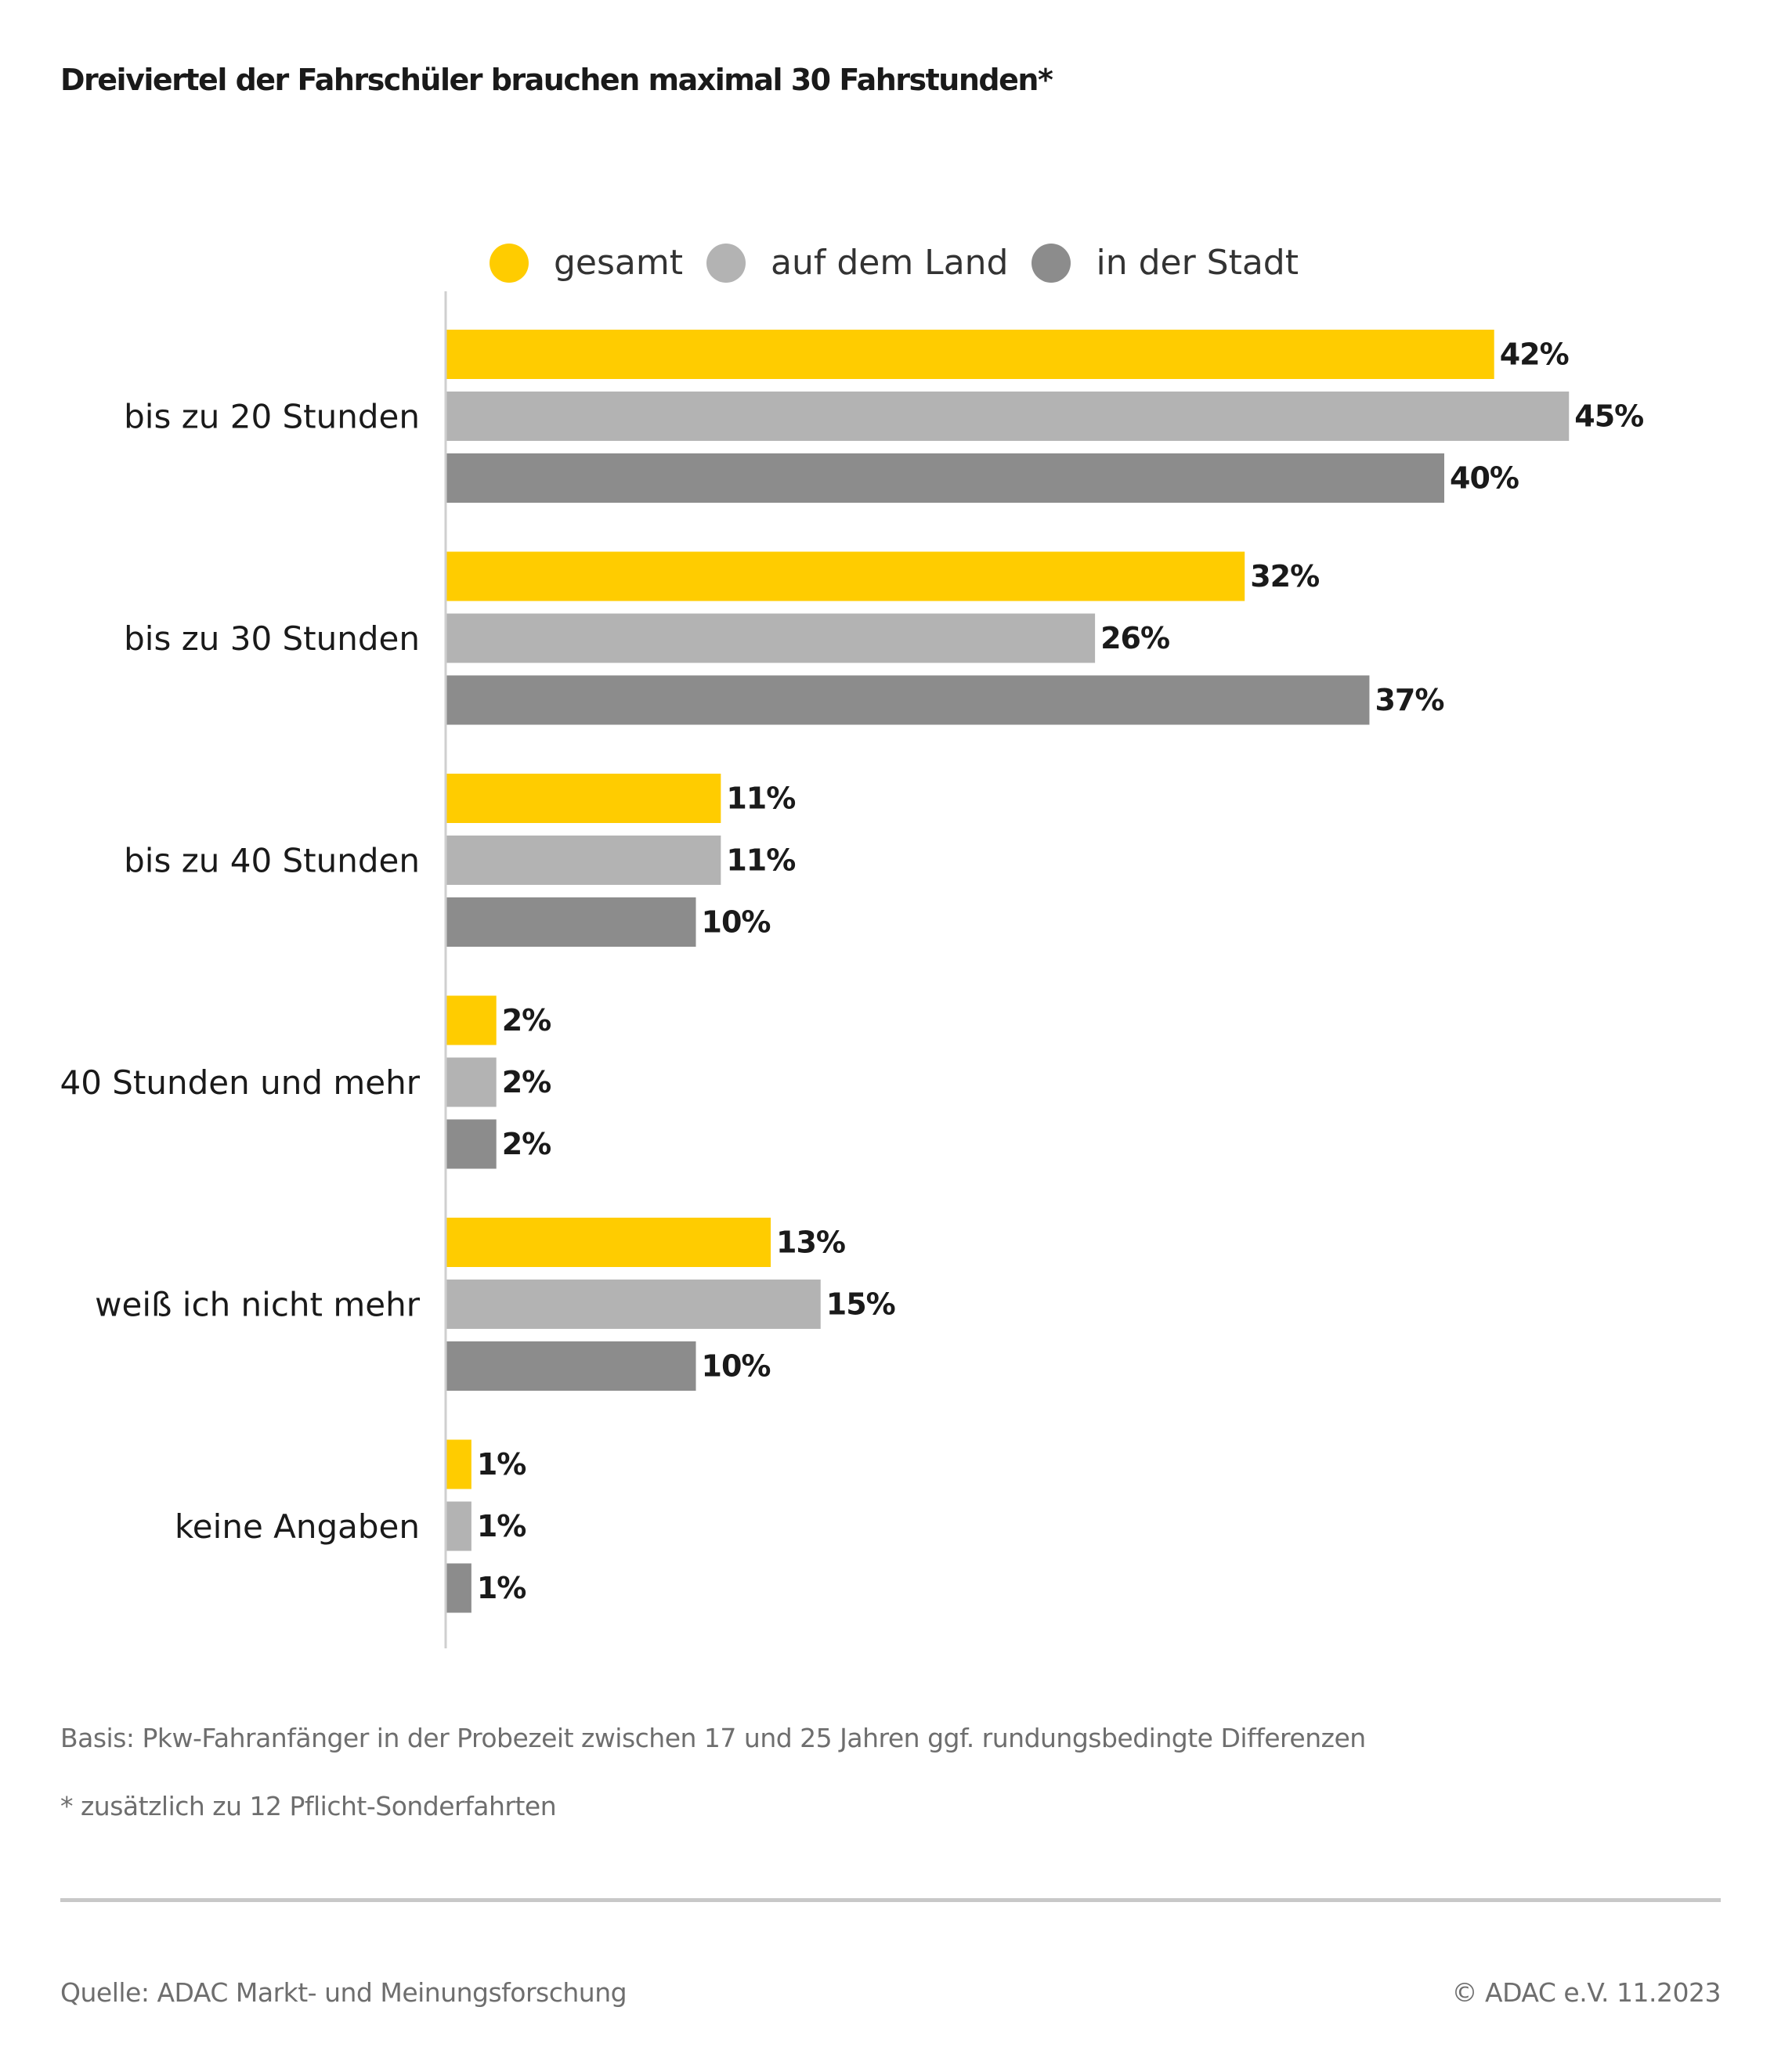 The width and height of the screenshot is (1774, 2072). Describe the element at coordinates (1608, 416) in the screenshot. I see `value-label: 45%` at that location.